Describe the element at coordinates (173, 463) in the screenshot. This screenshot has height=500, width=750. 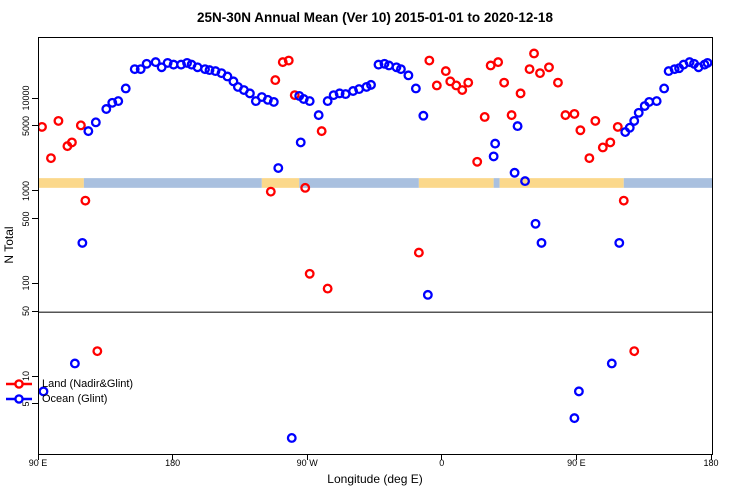
I see `x-tick-label: 180` at that location.